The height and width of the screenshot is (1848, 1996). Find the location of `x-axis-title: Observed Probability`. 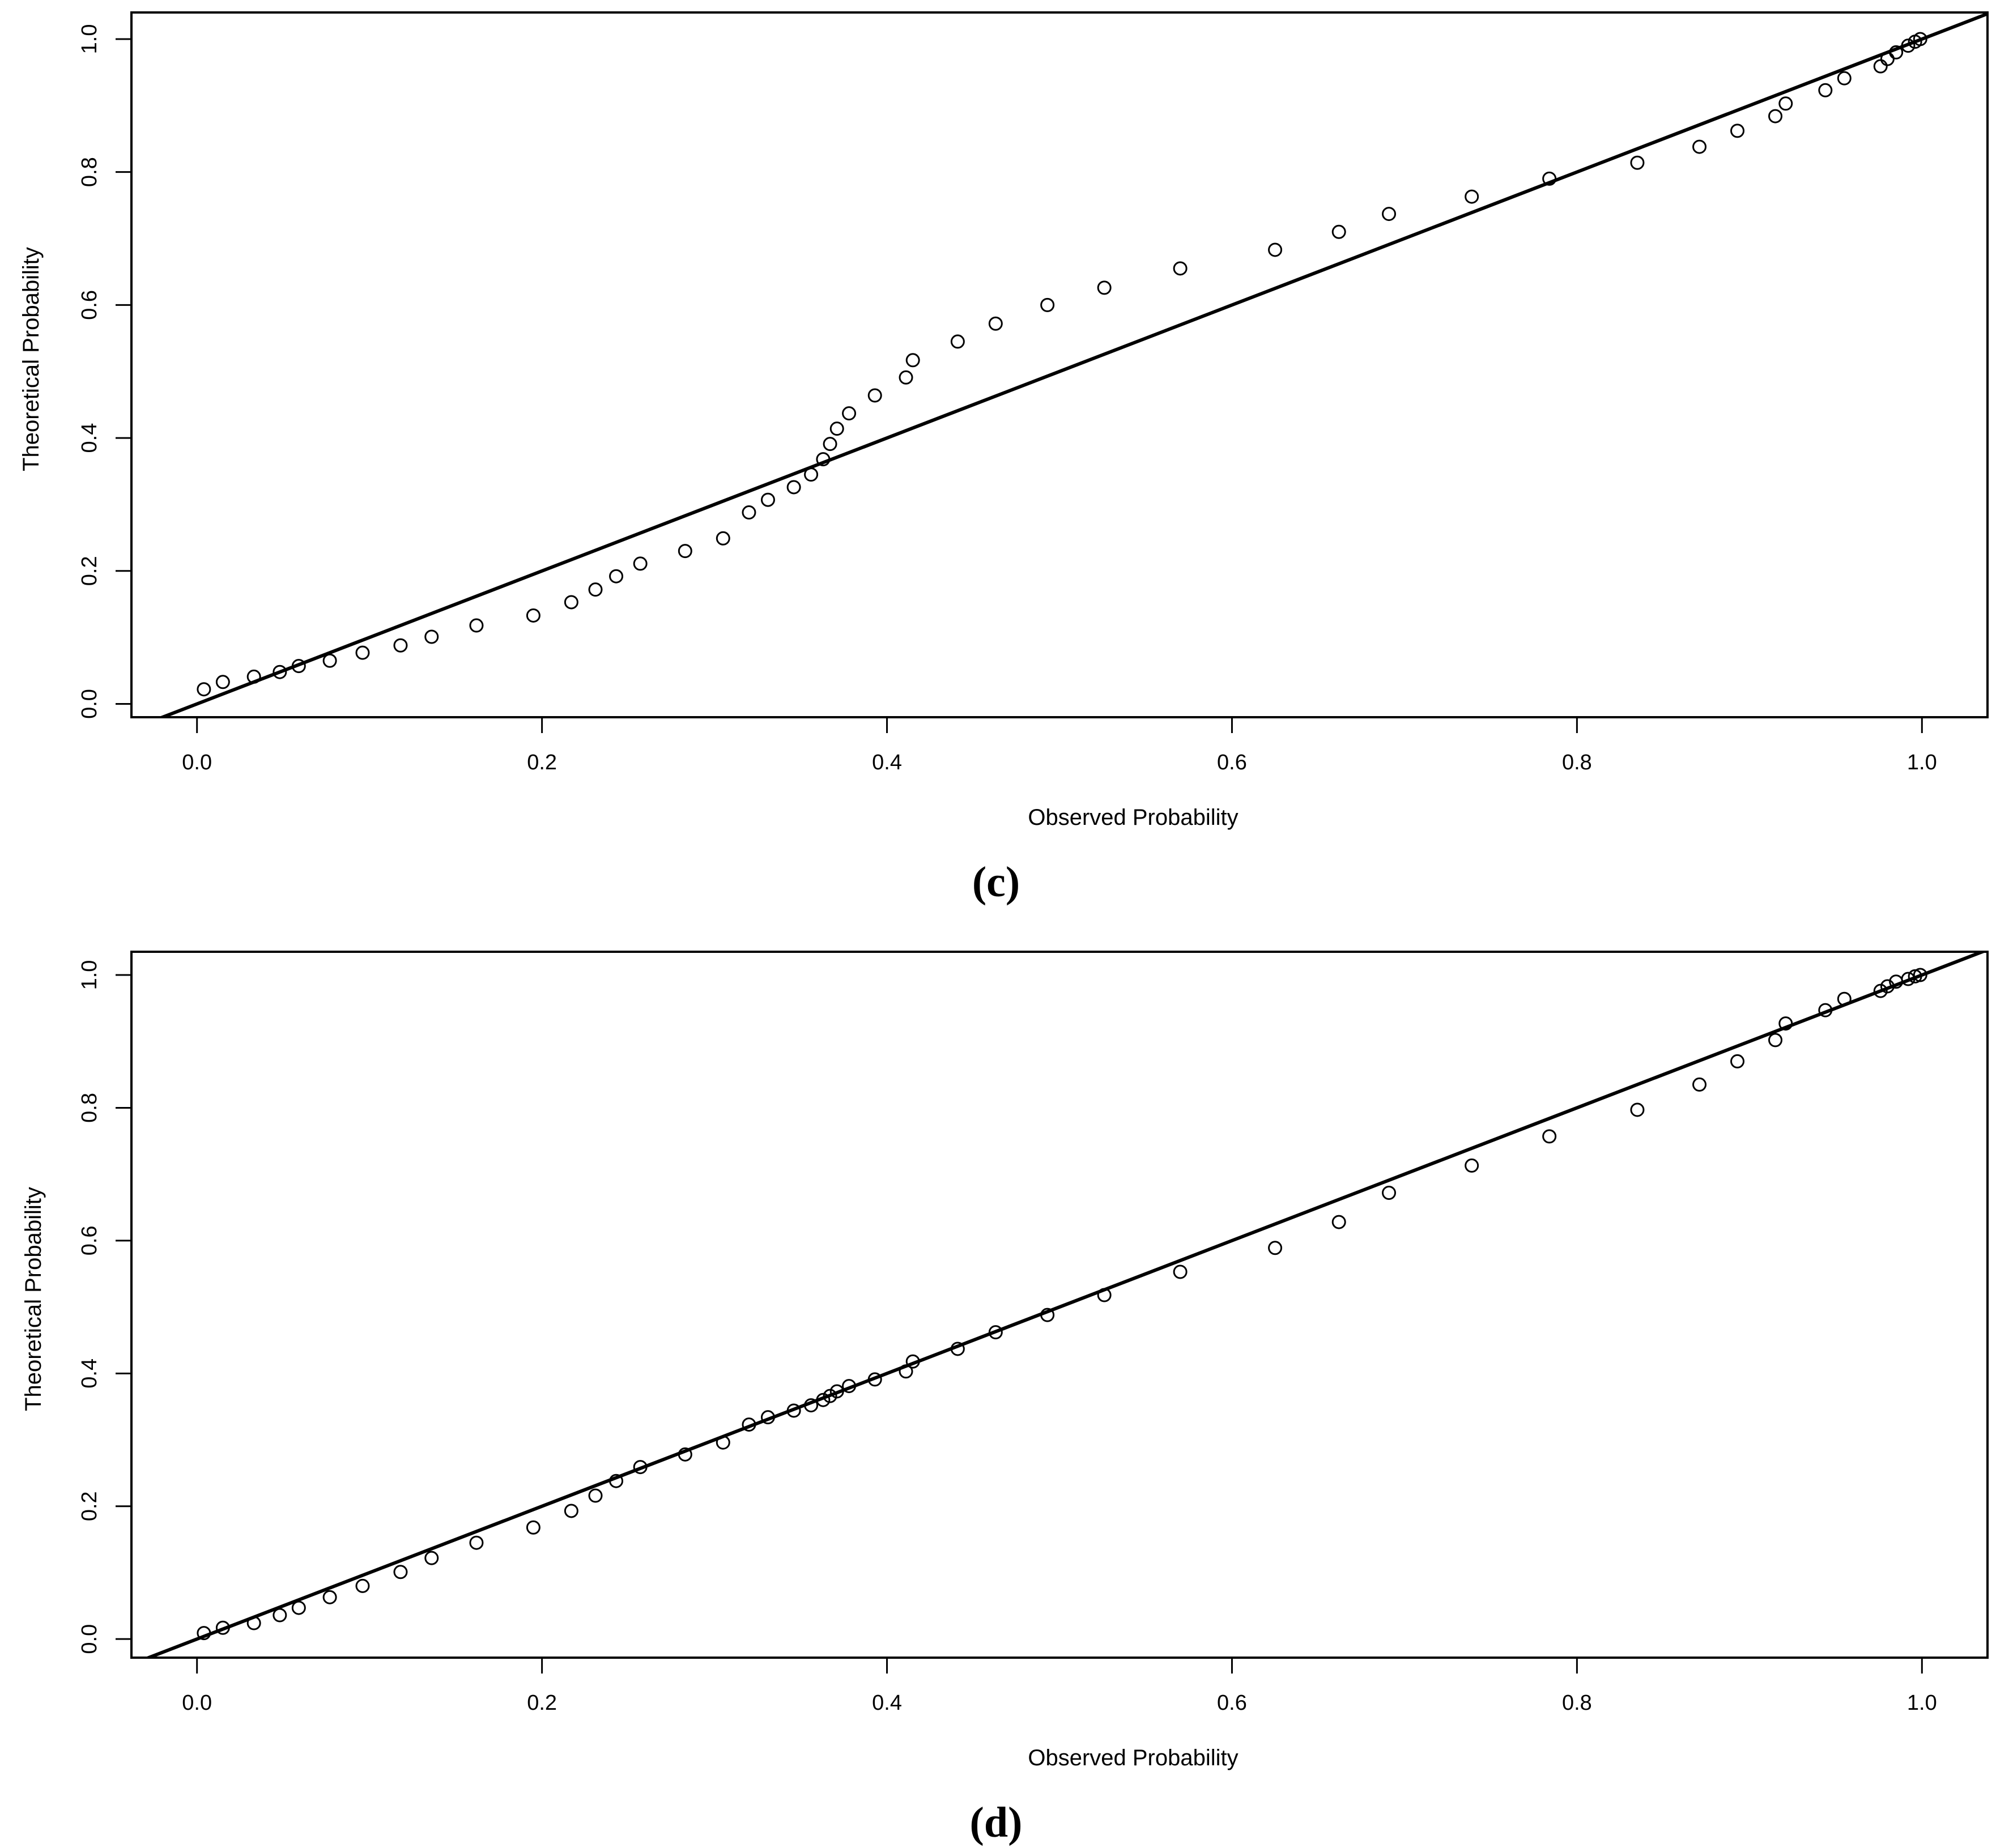

x-axis-title: Observed Probability is located at coordinates (1133, 817).